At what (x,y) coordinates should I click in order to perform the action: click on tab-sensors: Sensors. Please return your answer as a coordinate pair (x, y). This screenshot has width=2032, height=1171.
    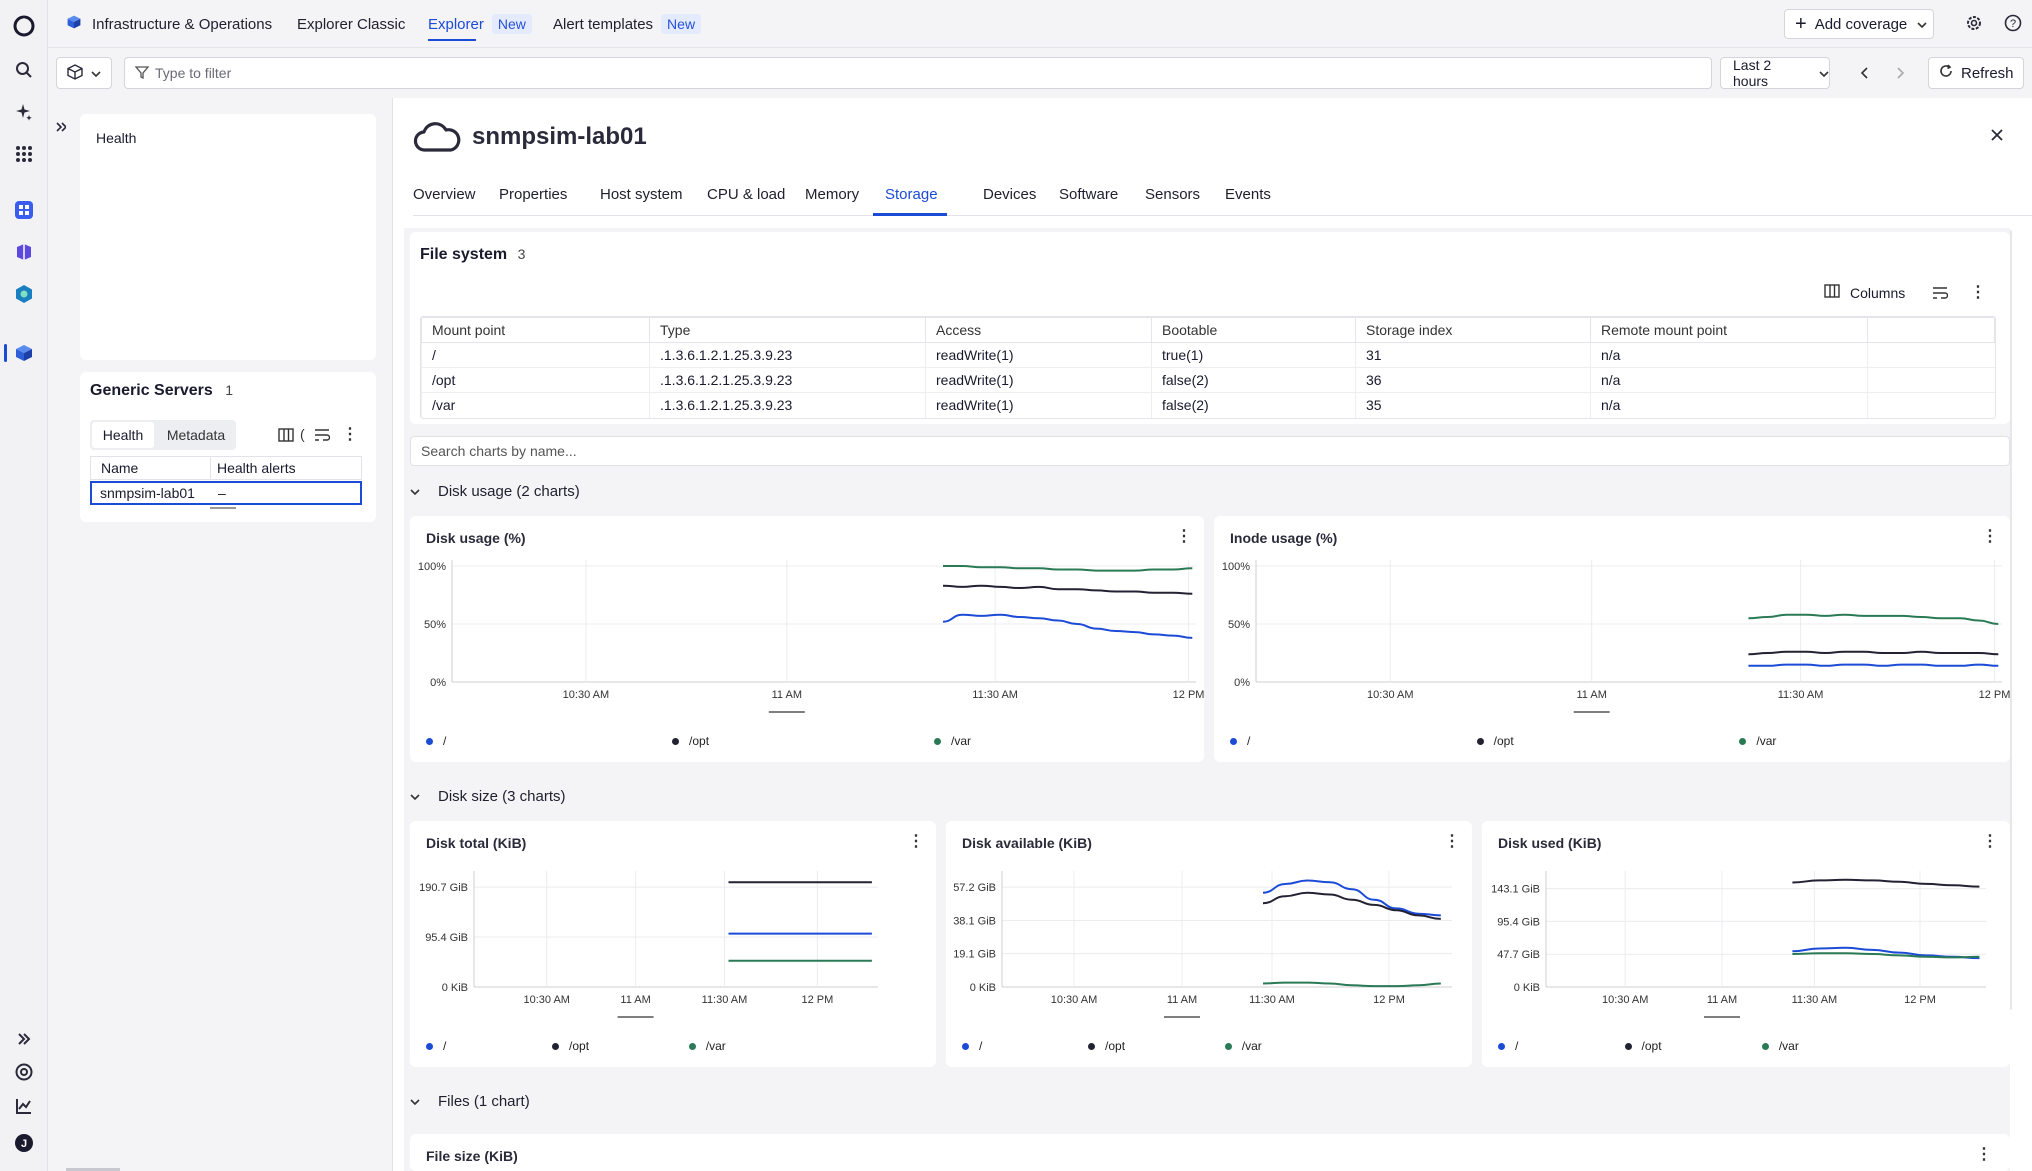
    Looking at the image, I should click on (1173, 194).